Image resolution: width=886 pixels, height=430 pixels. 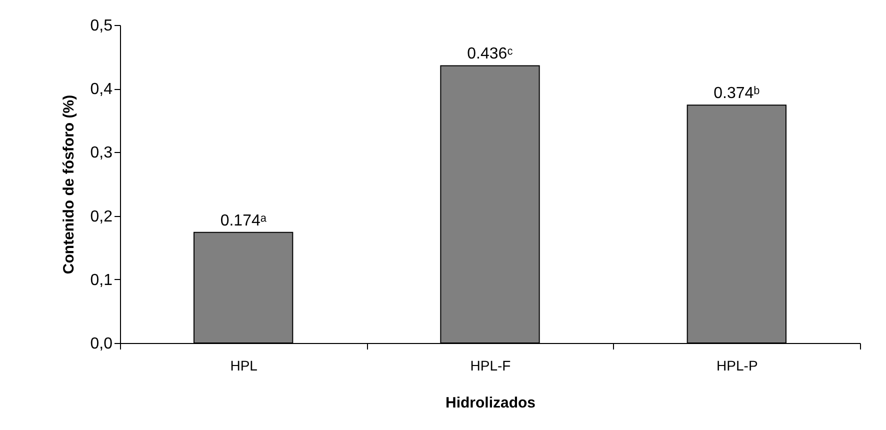 I want to click on y-tick-label: 0,5, so click(x=101, y=26).